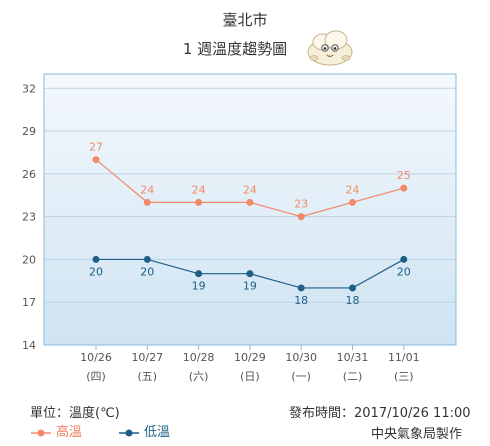 This screenshot has width=490, height=446. What do you see at coordinates (250, 376) in the screenshot?
I see `x-weekday-label: (日)` at bounding box center [250, 376].